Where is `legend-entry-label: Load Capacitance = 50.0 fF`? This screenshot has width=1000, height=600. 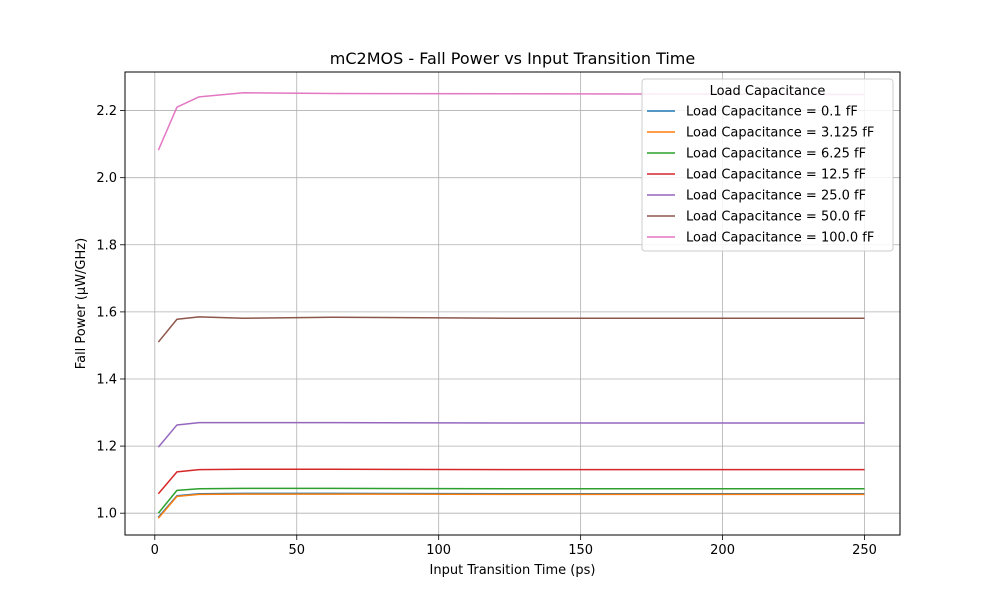 legend-entry-label: Load Capacitance = 50.0 fF is located at coordinates (776, 217).